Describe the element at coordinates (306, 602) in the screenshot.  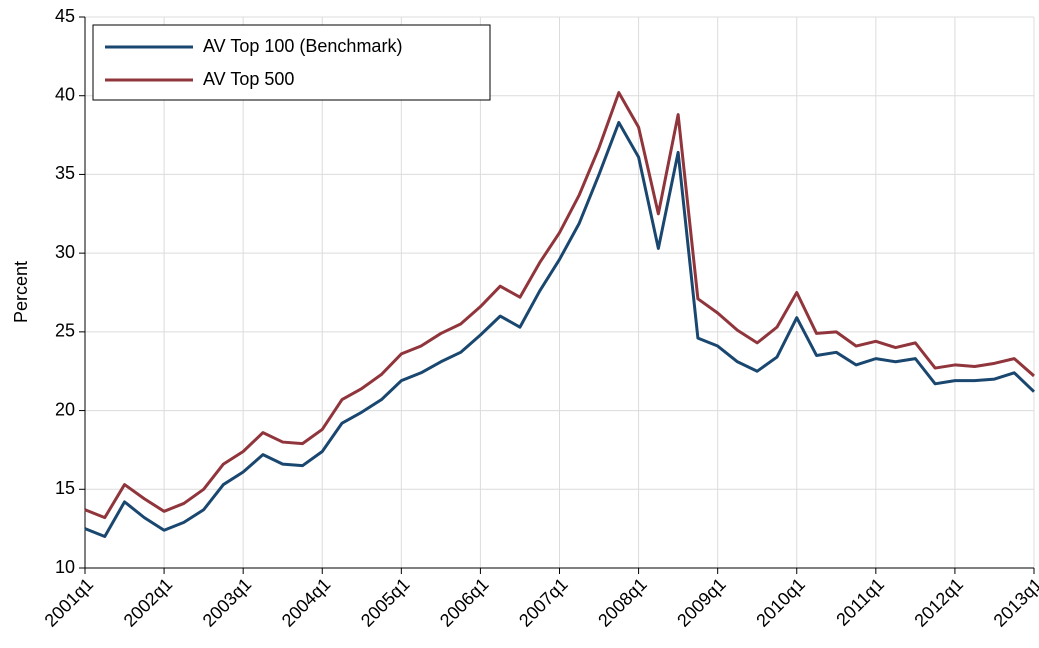
I see `x-tick-label: 2004q1` at that location.